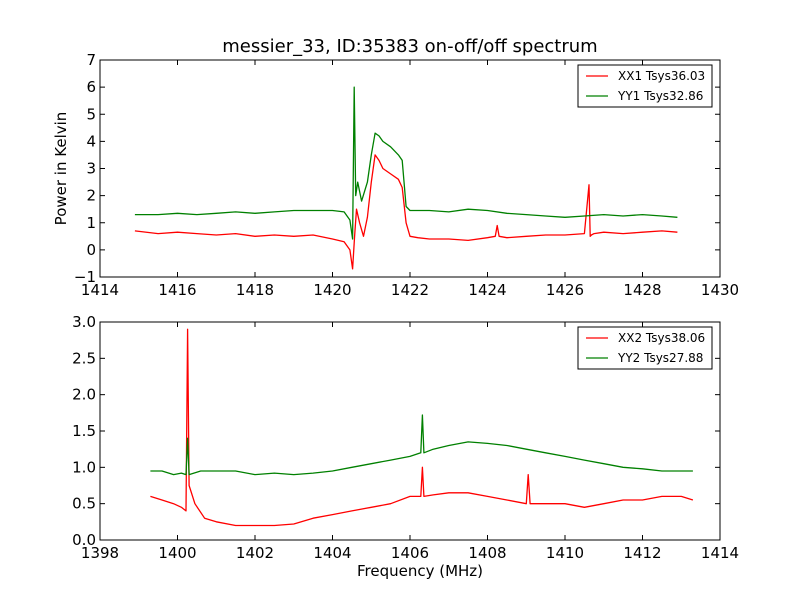 This screenshot has height=604, width=800. Describe the element at coordinates (661, 76) in the screenshot. I see `legend-label-1-1: XX1 Tsys36.03` at that location.